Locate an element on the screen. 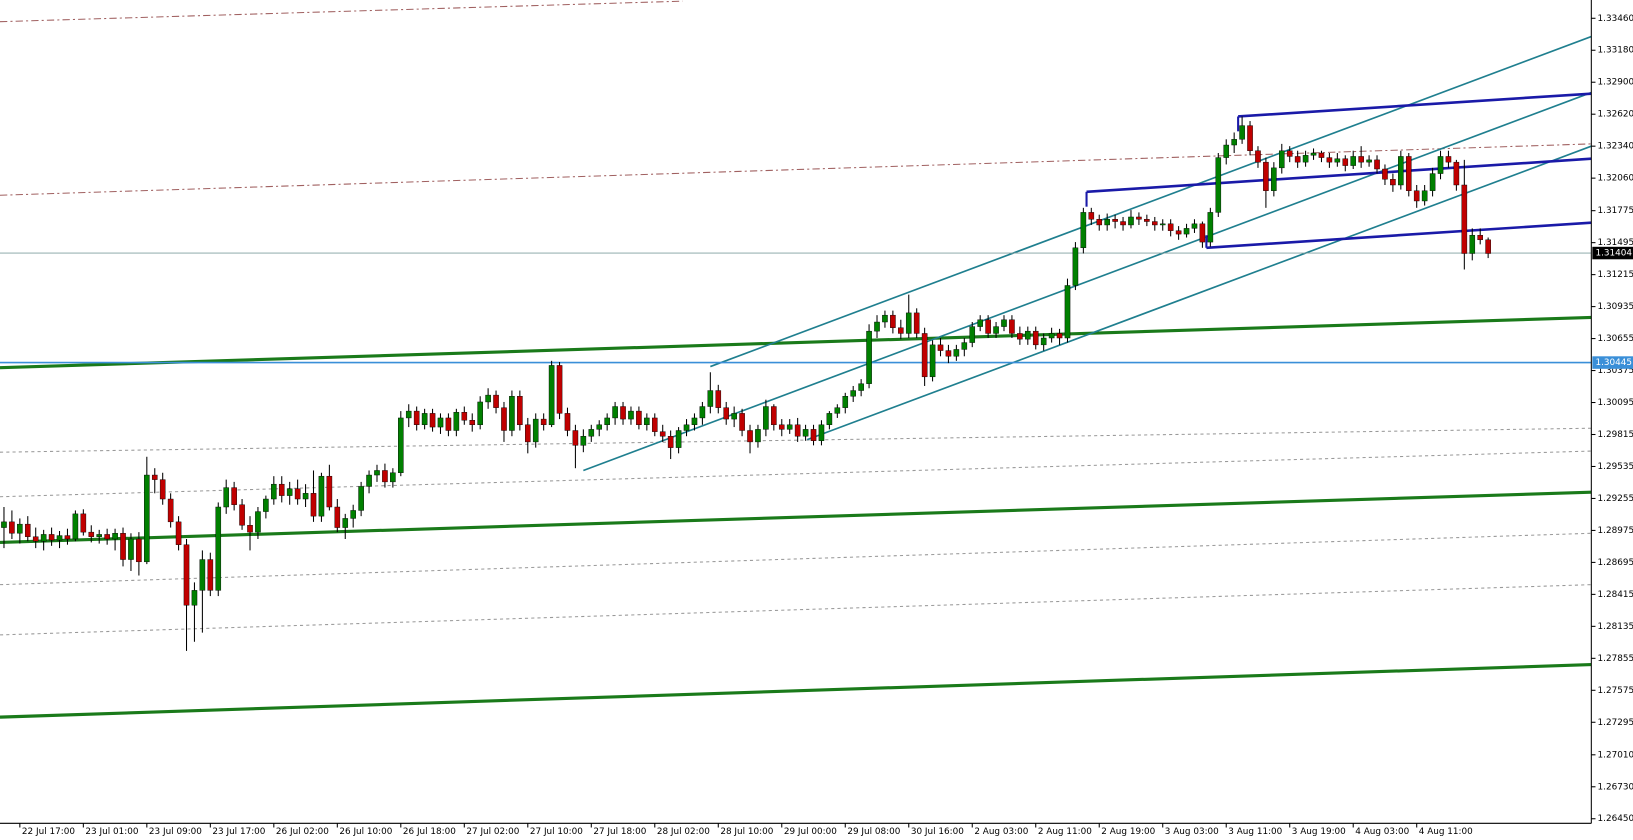  price-label: 1.31404 is located at coordinates (1613, 254).